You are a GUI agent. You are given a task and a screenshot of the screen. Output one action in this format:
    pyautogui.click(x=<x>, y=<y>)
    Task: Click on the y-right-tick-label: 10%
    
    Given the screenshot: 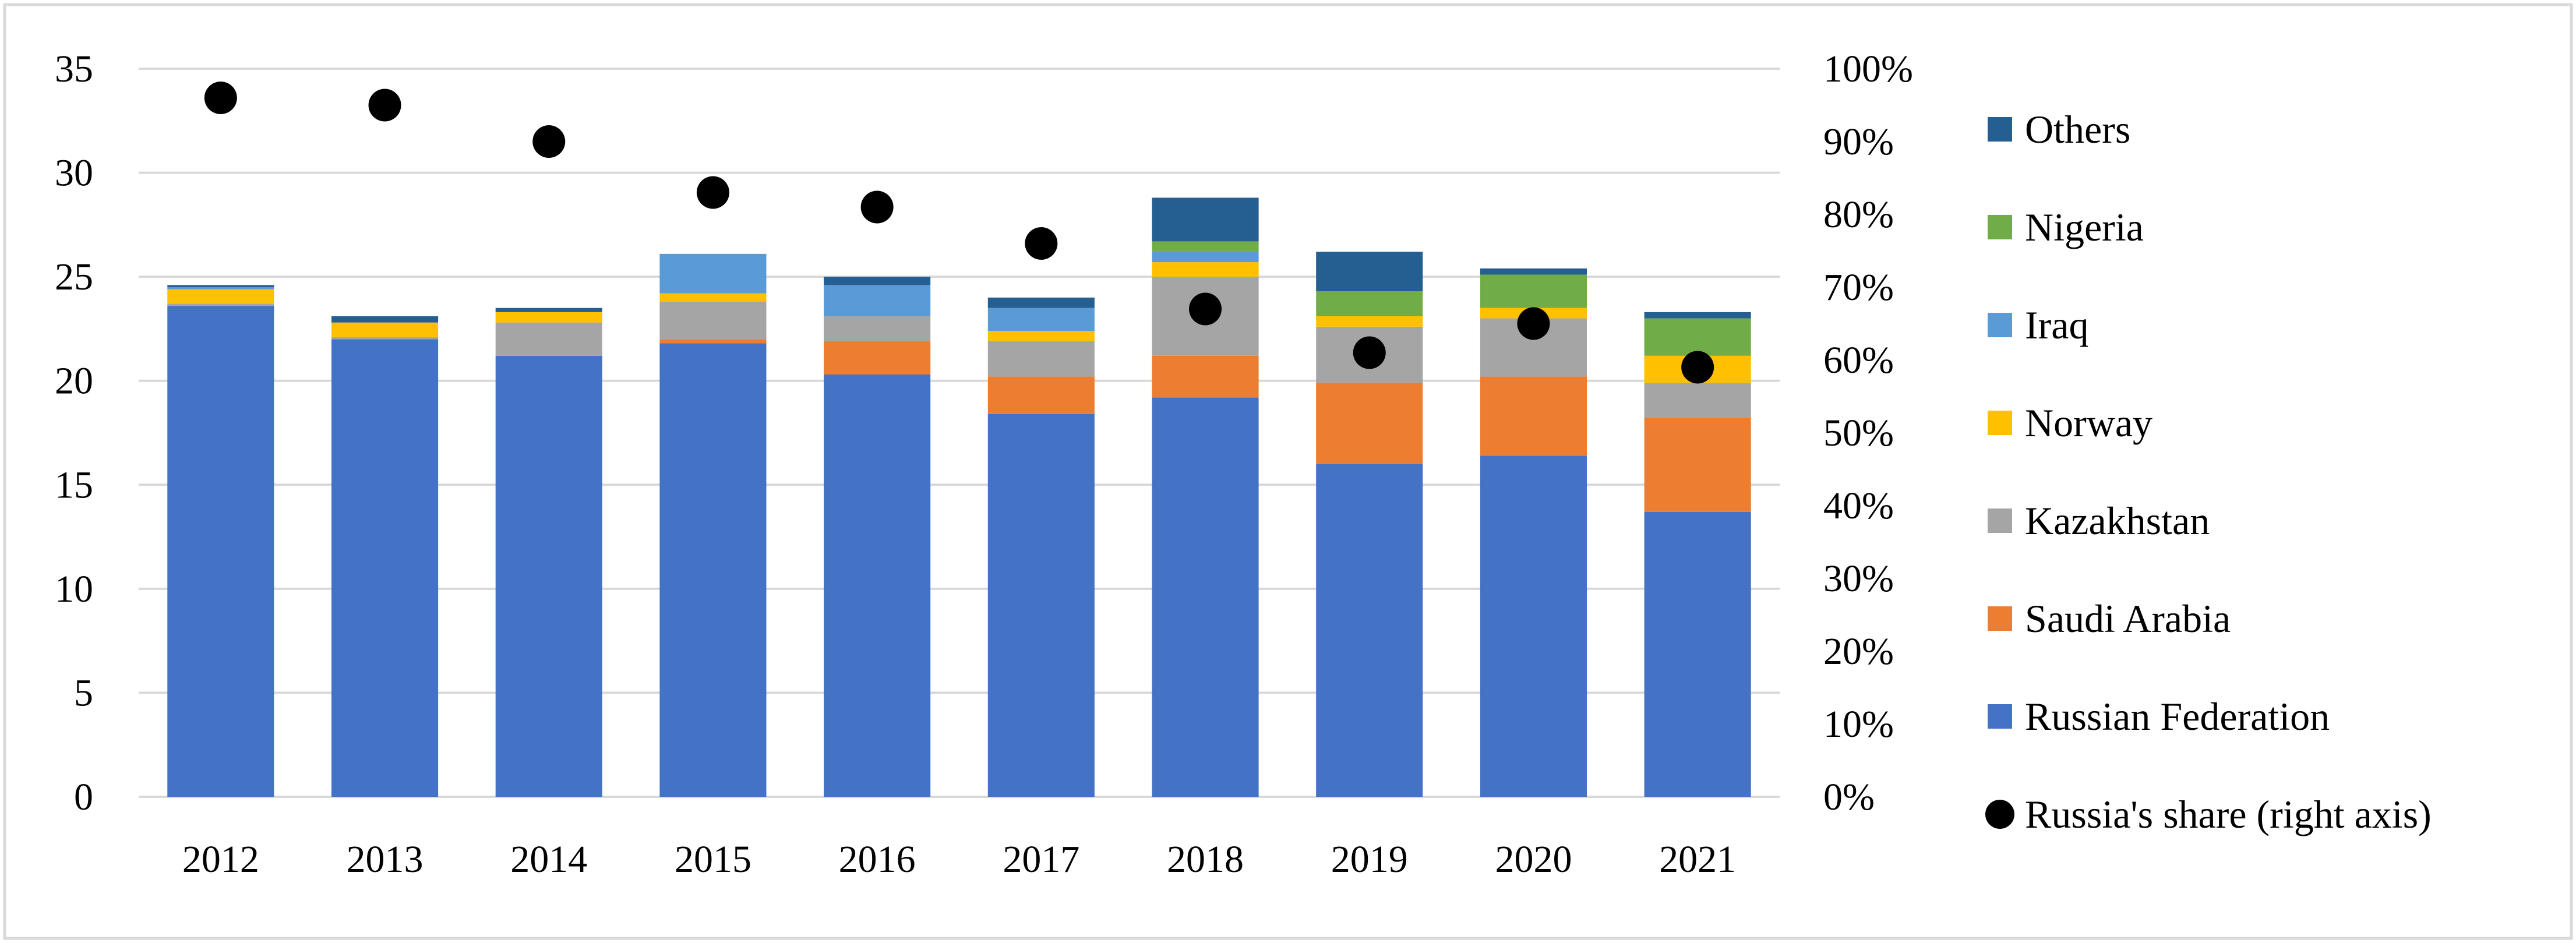 What is the action you would take?
    pyautogui.click(x=1859, y=724)
    